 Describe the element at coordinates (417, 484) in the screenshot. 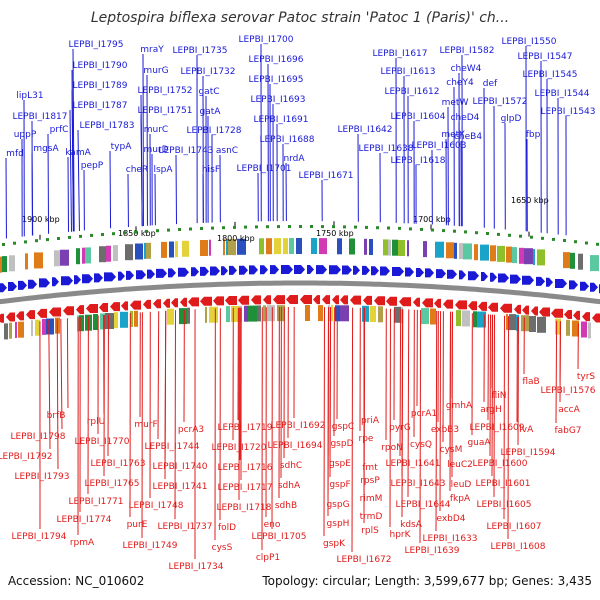

I see `reverse-gene-label-58: LEPBI_I1643` at that location.